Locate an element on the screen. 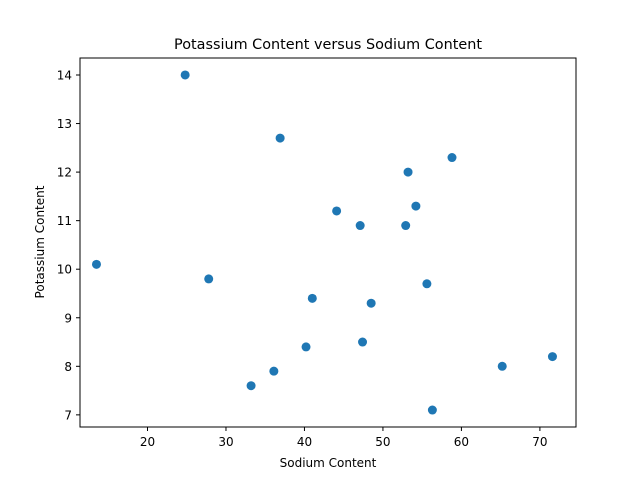  chart-title: Potassium Content versus Sodium Content is located at coordinates (328, 45).